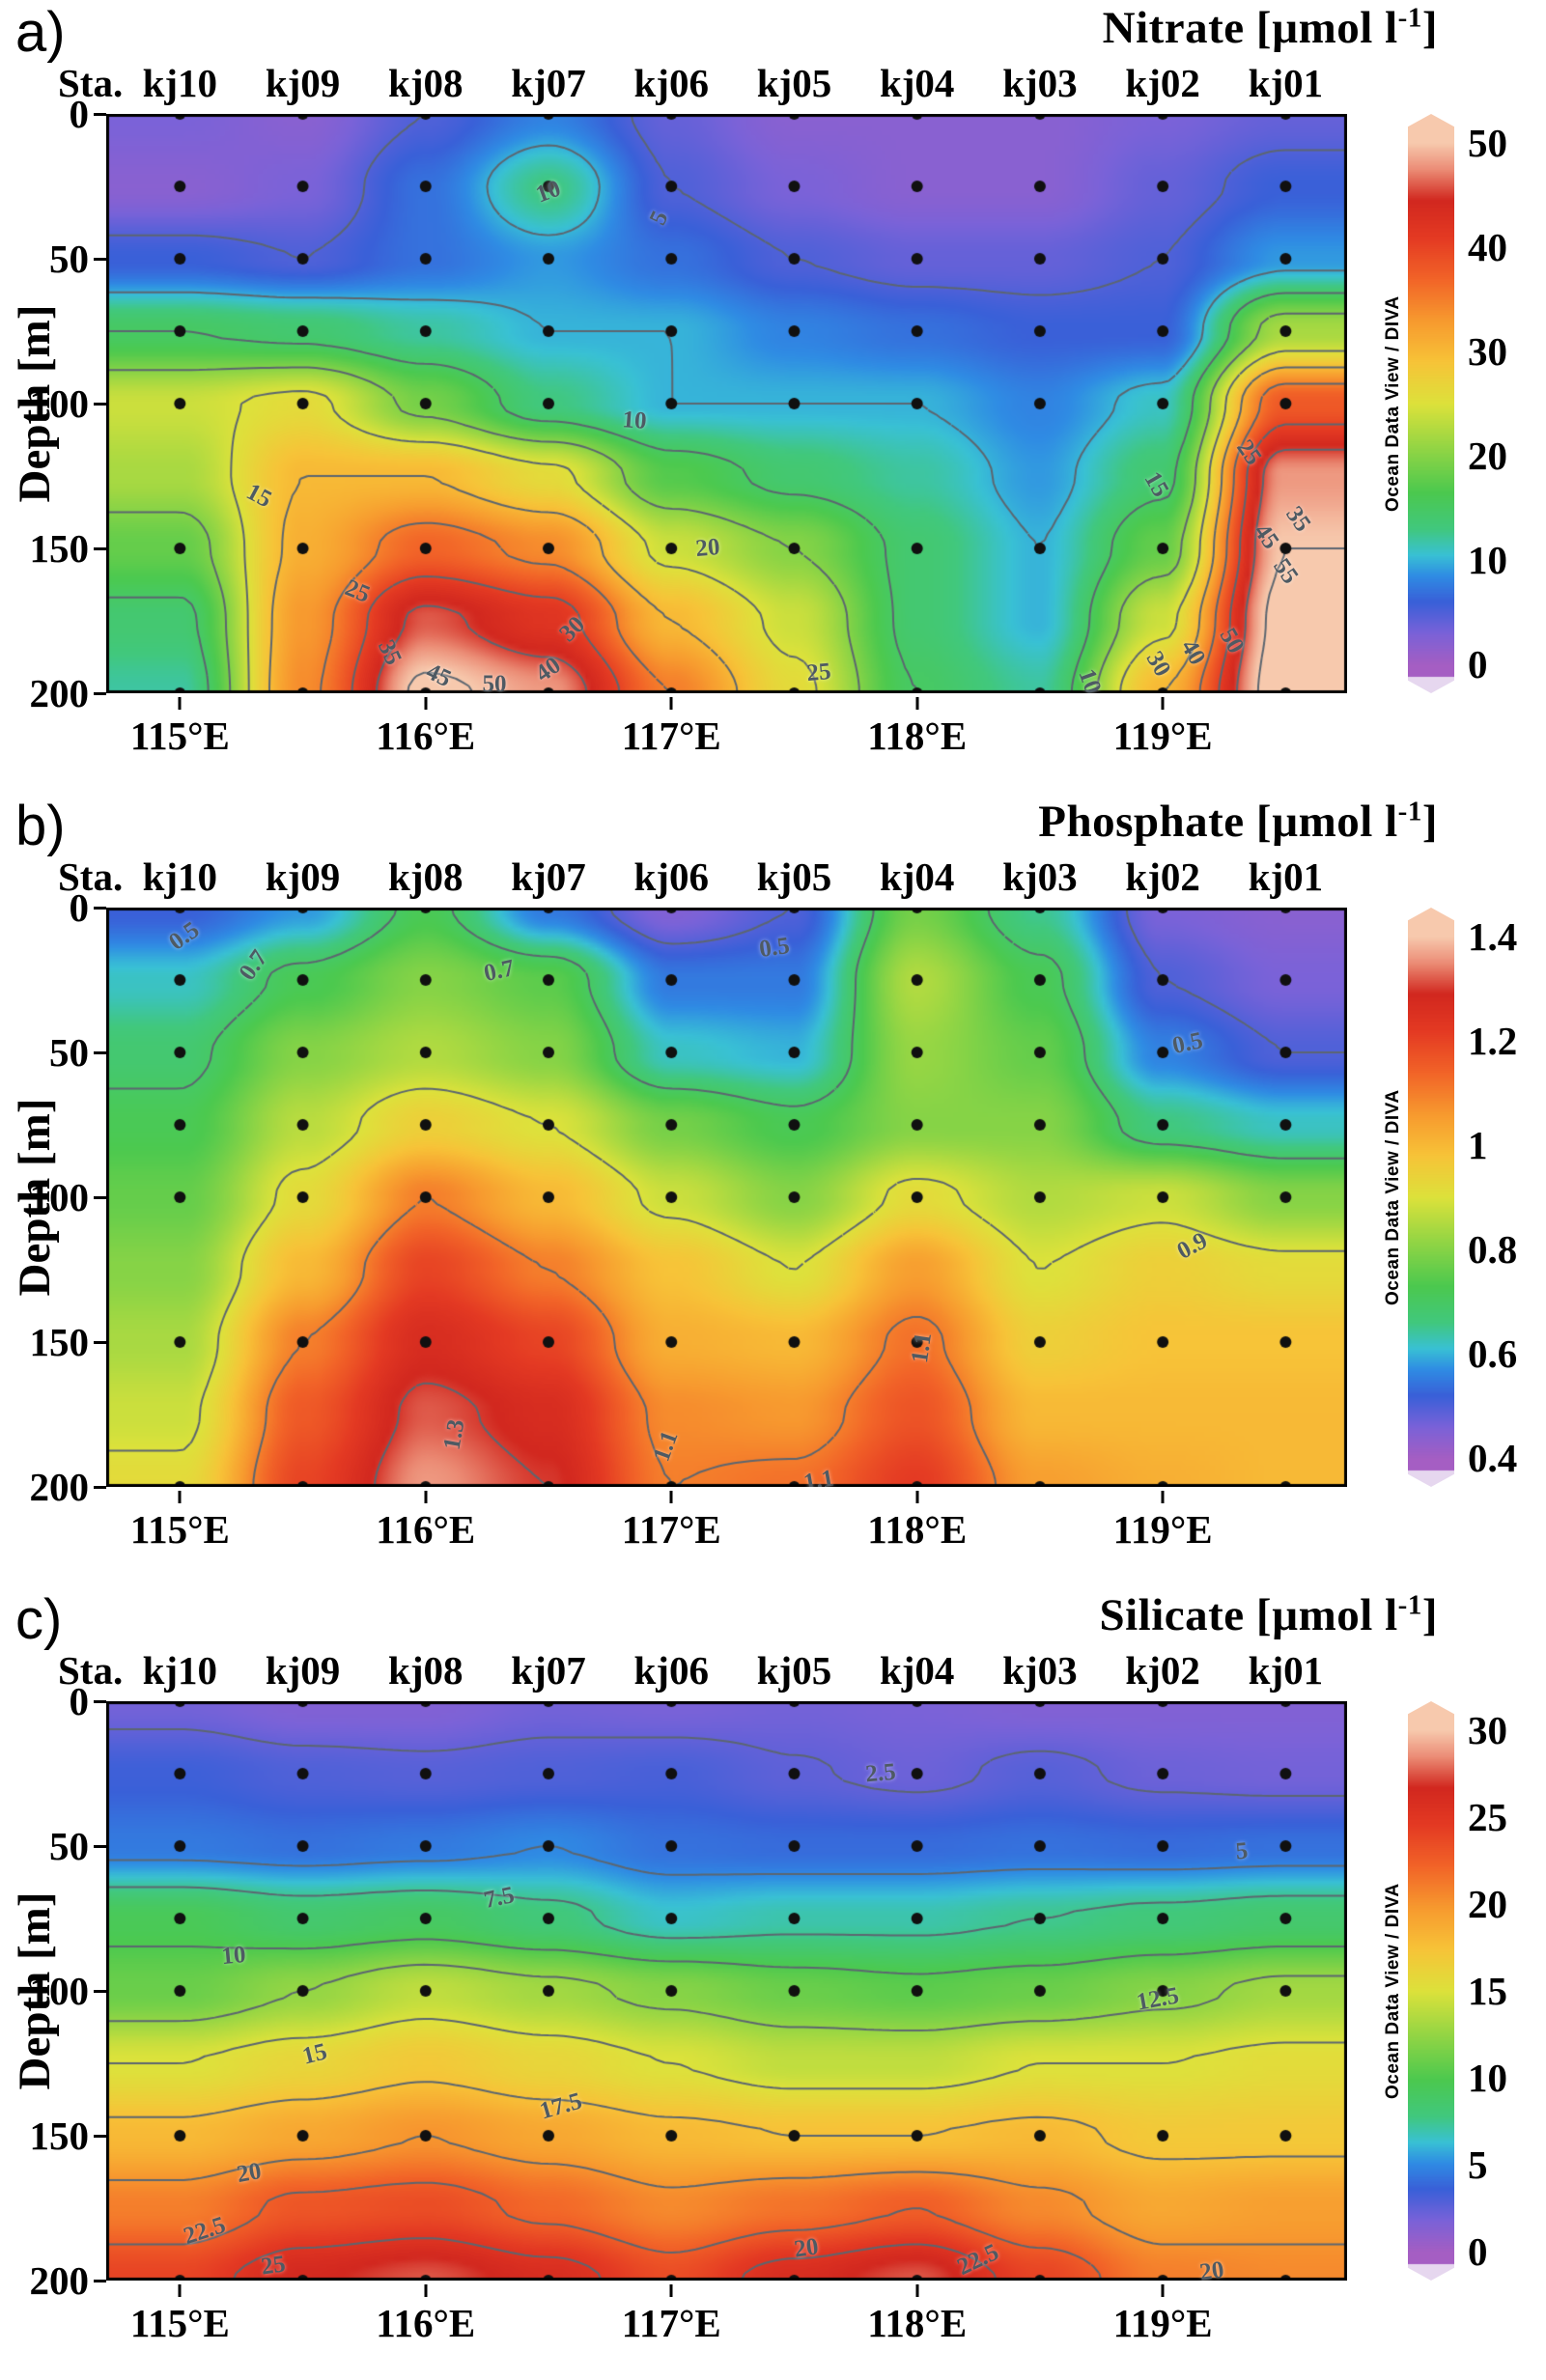 The height and width of the screenshot is (2380, 1546). I want to click on colorbar-tick-label: 0.6, so click(1493, 1354).